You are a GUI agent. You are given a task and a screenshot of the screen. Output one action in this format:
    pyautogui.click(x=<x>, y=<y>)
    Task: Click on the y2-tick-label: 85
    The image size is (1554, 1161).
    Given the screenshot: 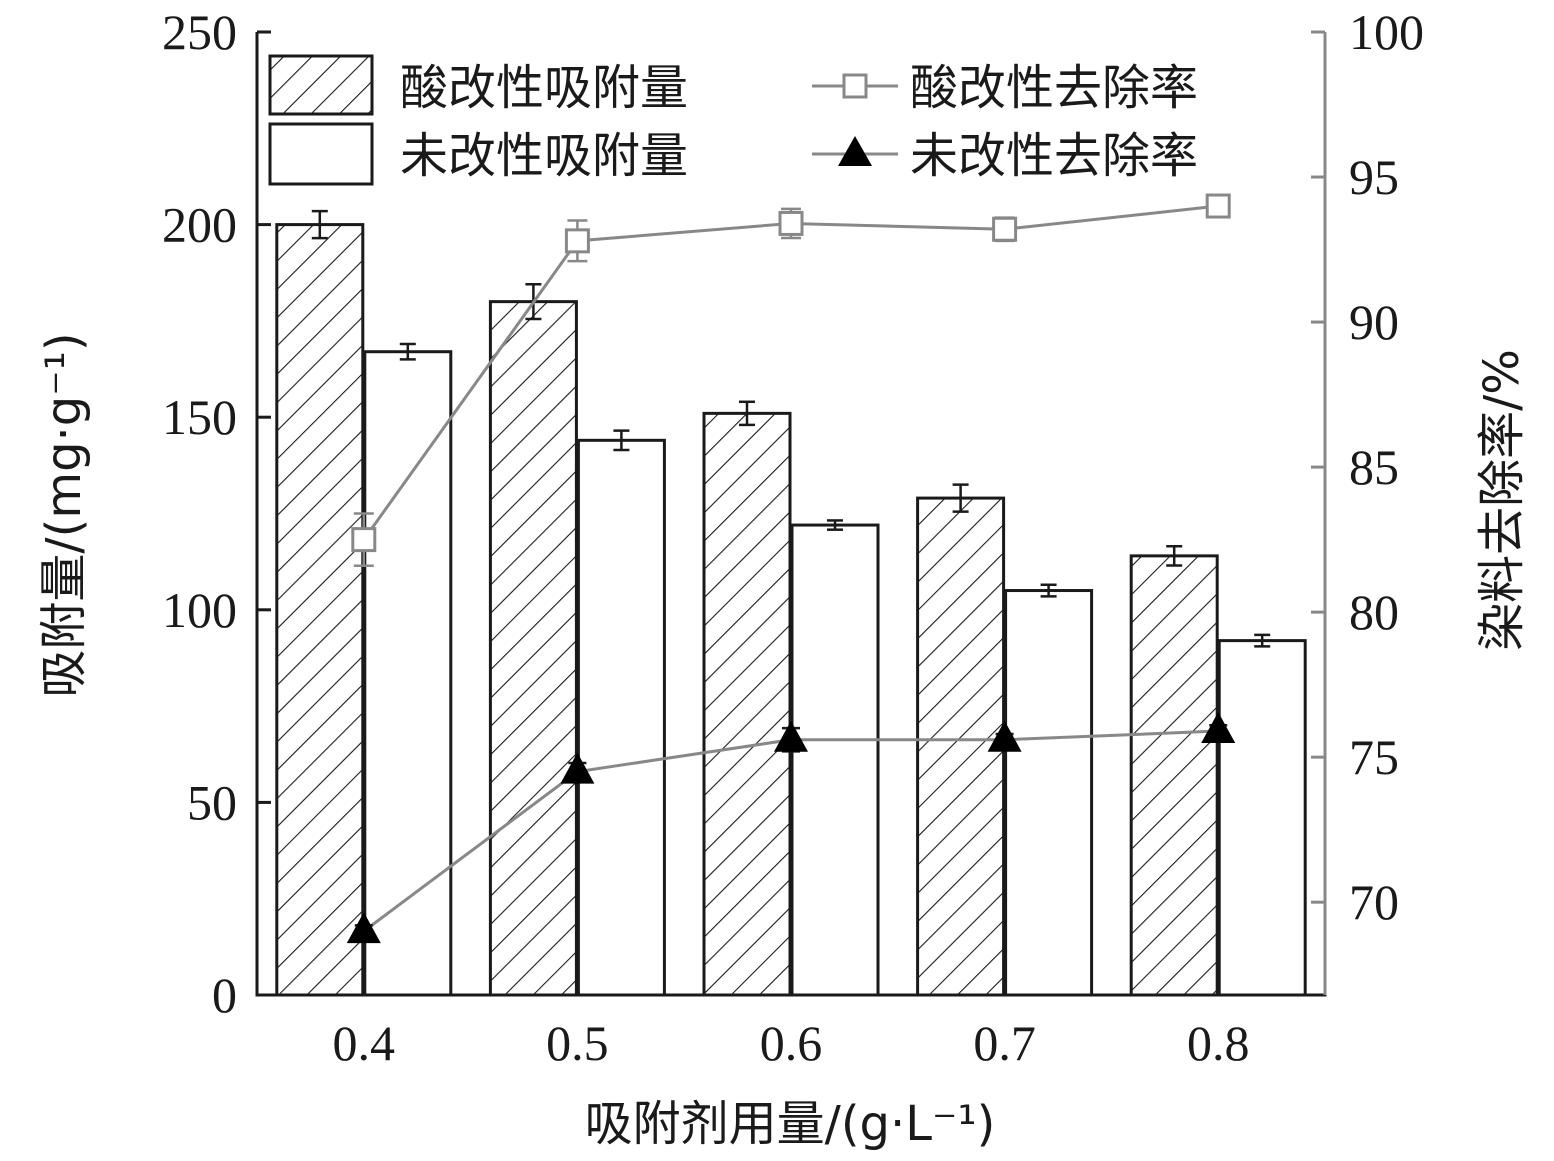 What is the action you would take?
    pyautogui.click(x=1374, y=467)
    